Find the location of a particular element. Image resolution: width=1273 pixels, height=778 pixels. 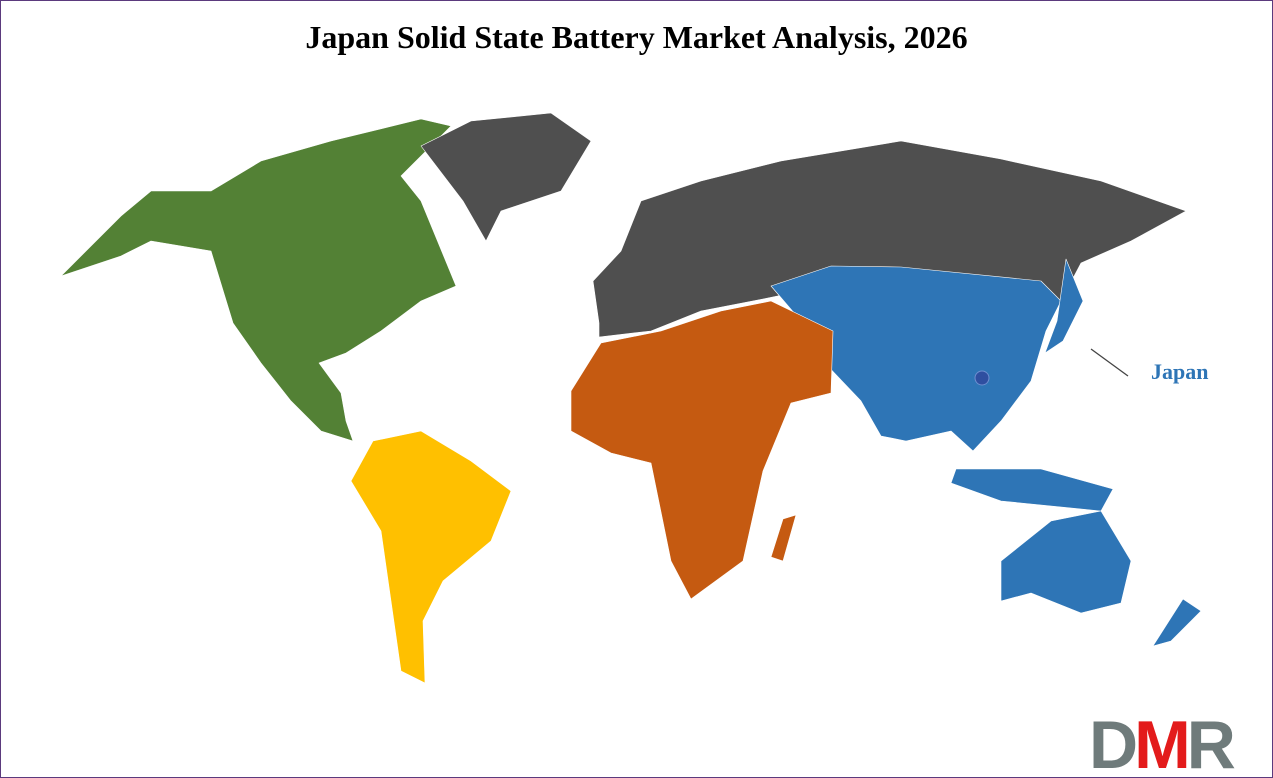

region-africa-middle-east is located at coordinates (702, 450).